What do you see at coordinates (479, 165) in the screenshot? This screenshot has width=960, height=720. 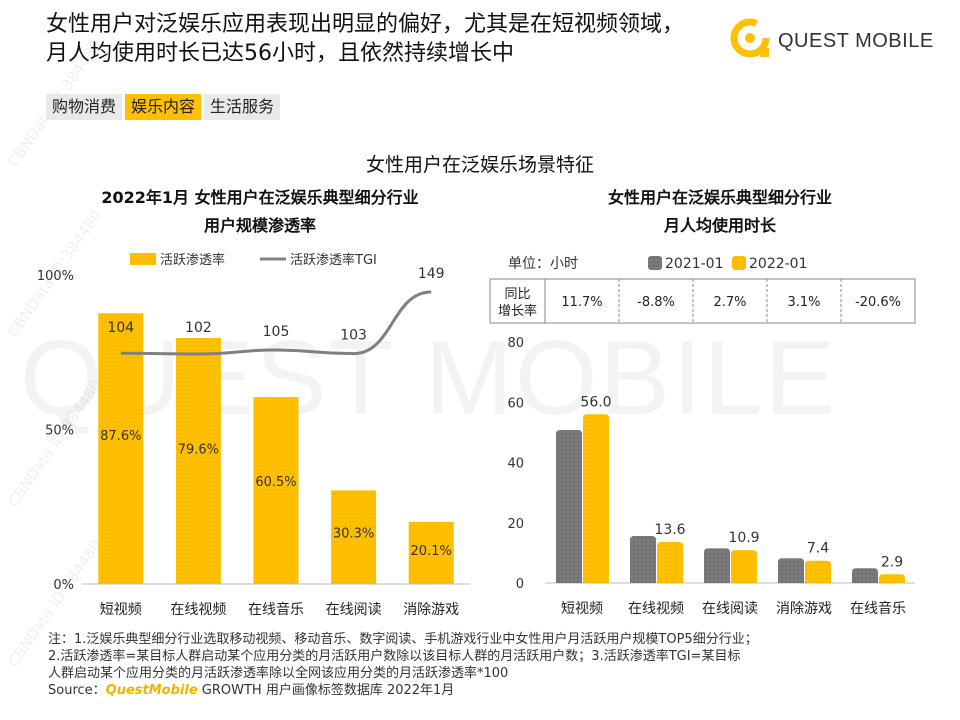 I see `section-title: 女性用户在泛娱乐场景特征` at bounding box center [479, 165].